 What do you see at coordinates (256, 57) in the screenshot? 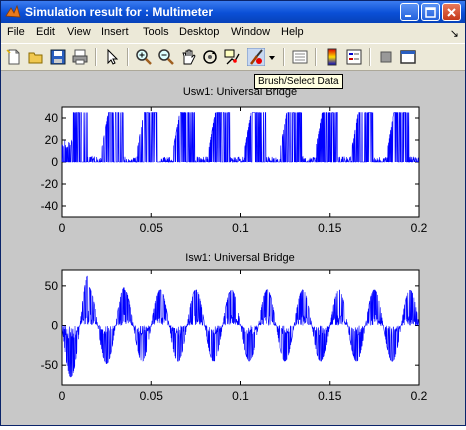
I see `brush-icon` at bounding box center [256, 57].